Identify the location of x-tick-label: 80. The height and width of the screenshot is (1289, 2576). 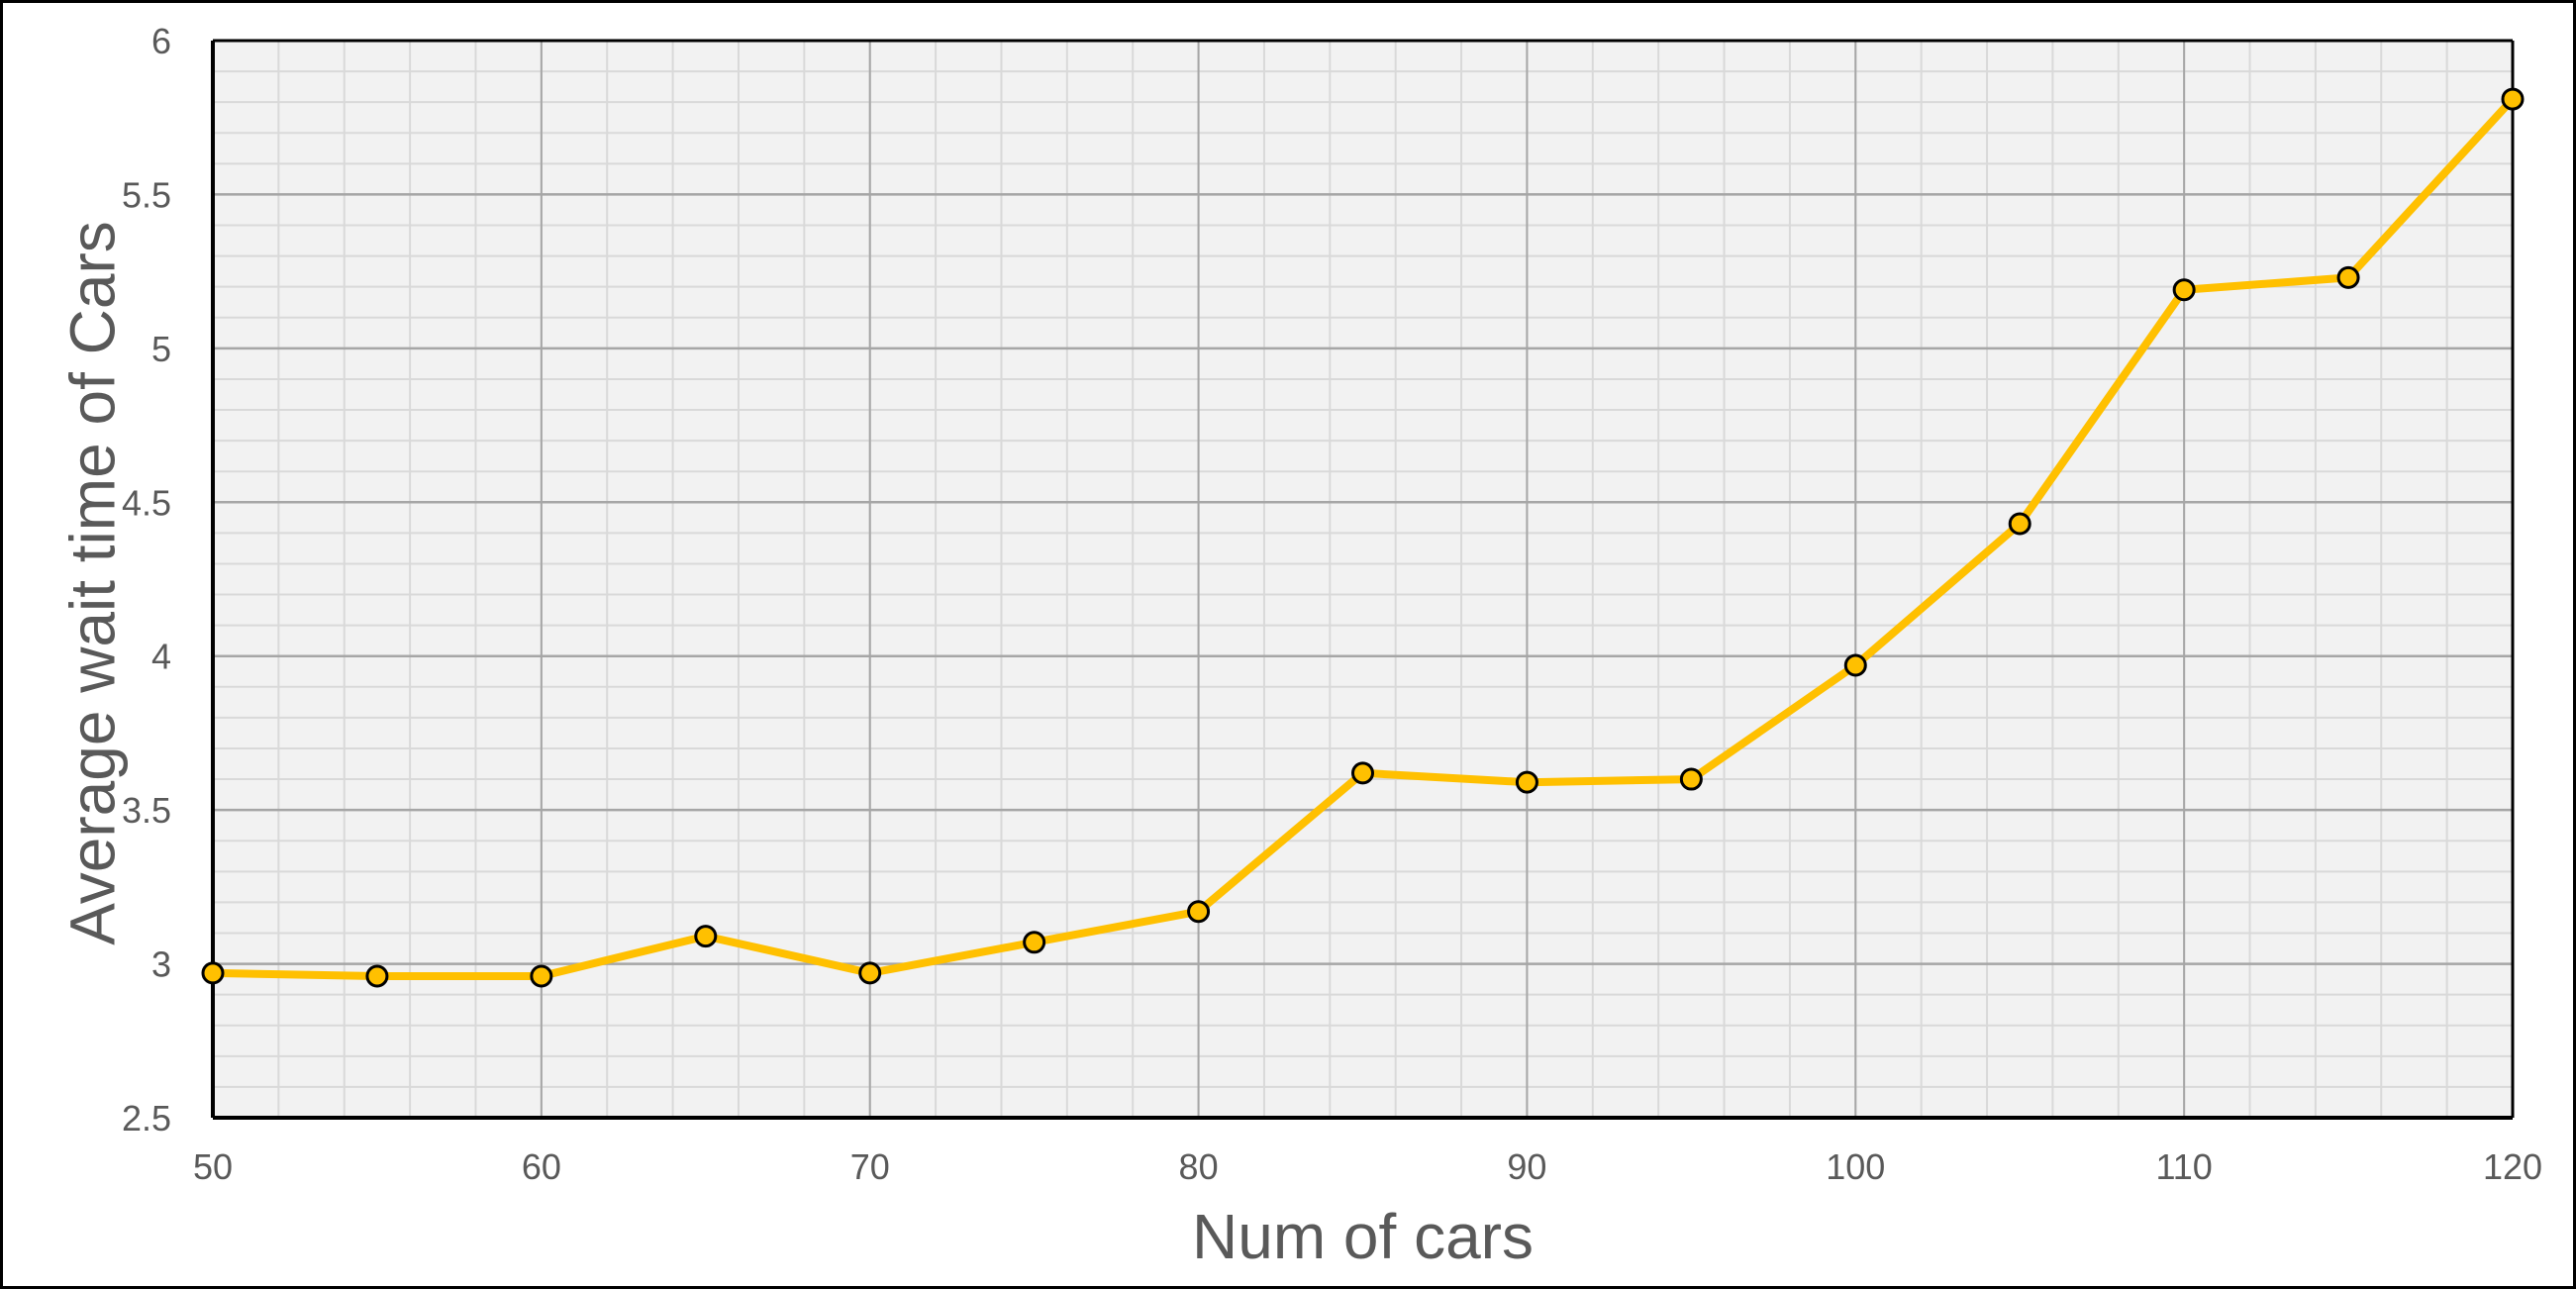
(1199, 1167).